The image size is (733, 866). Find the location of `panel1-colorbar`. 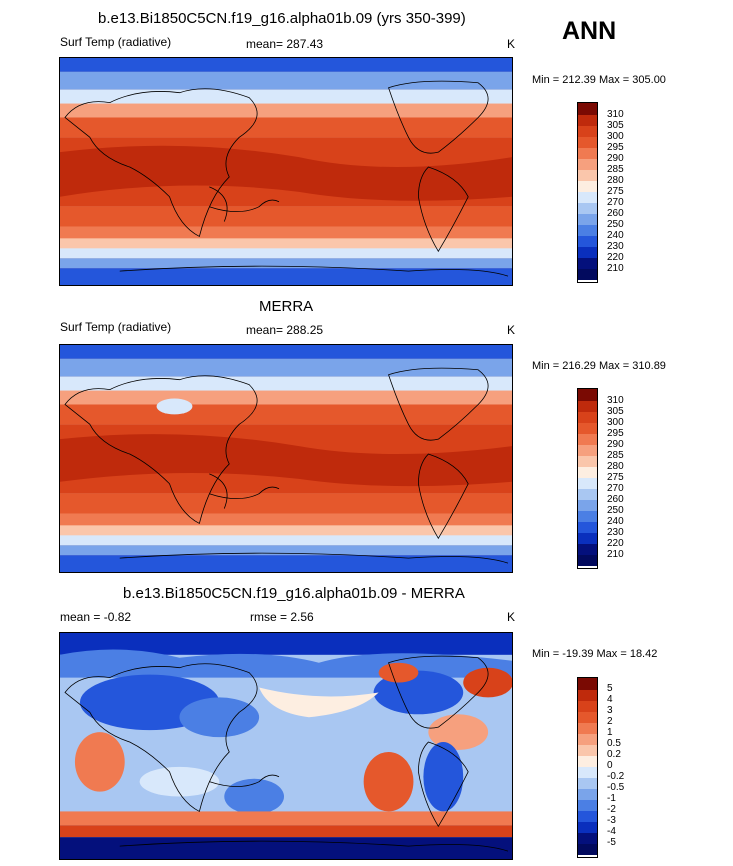

panel1-colorbar is located at coordinates (587, 192).